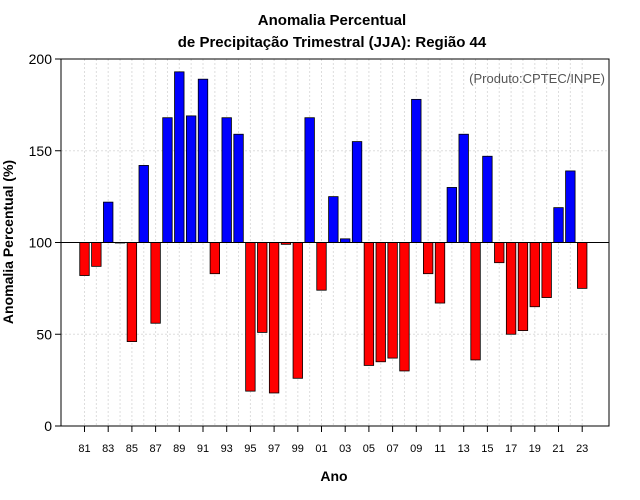 This screenshot has width=640, height=500. Describe the element at coordinates (333, 476) in the screenshot. I see `x-axis-label: Ano` at that location.